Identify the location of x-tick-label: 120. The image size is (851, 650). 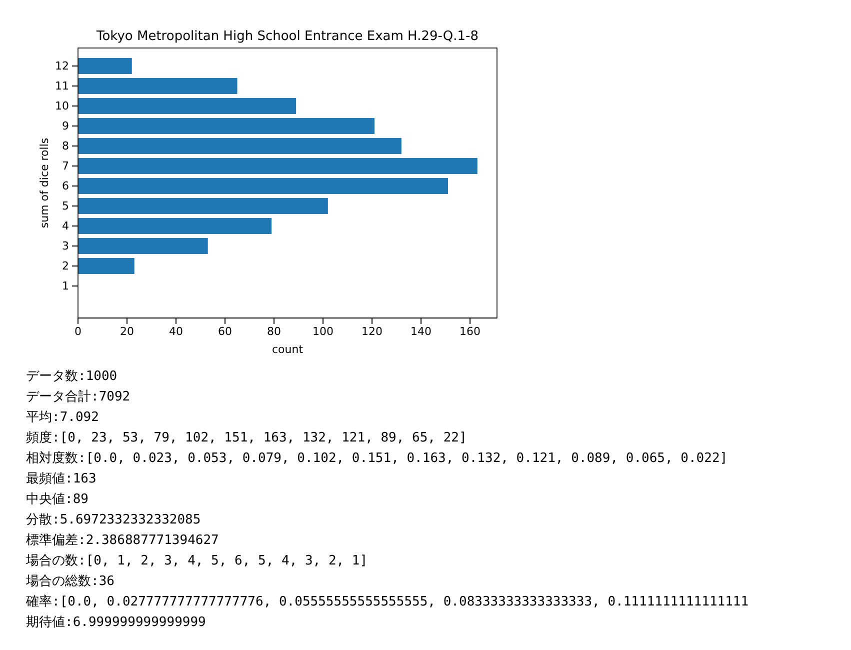
(372, 331).